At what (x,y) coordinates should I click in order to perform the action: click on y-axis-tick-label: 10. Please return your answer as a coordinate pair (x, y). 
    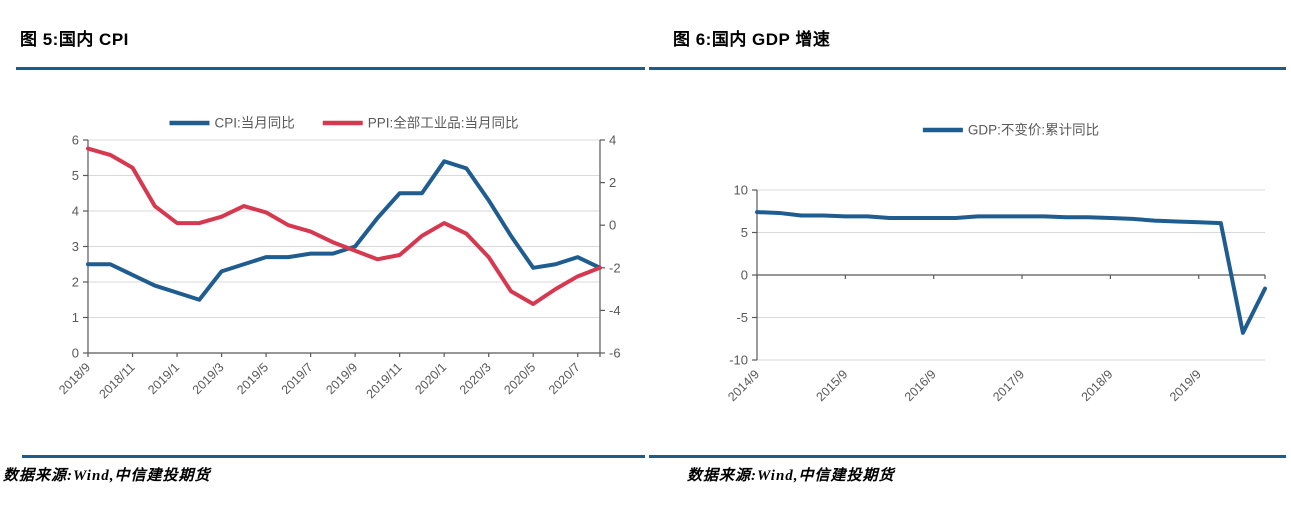
    Looking at the image, I should click on (741, 190).